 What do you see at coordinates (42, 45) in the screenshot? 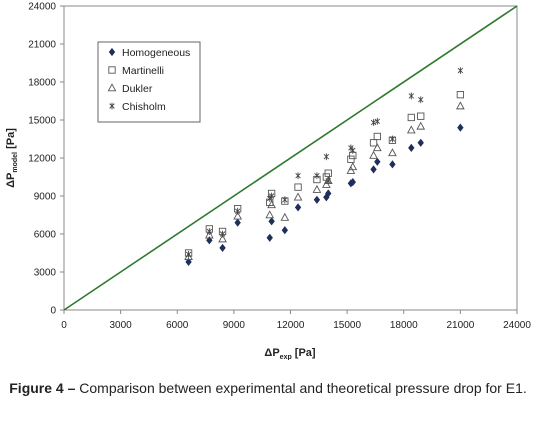
I see `y-tick-label: 21000` at bounding box center [42, 45].